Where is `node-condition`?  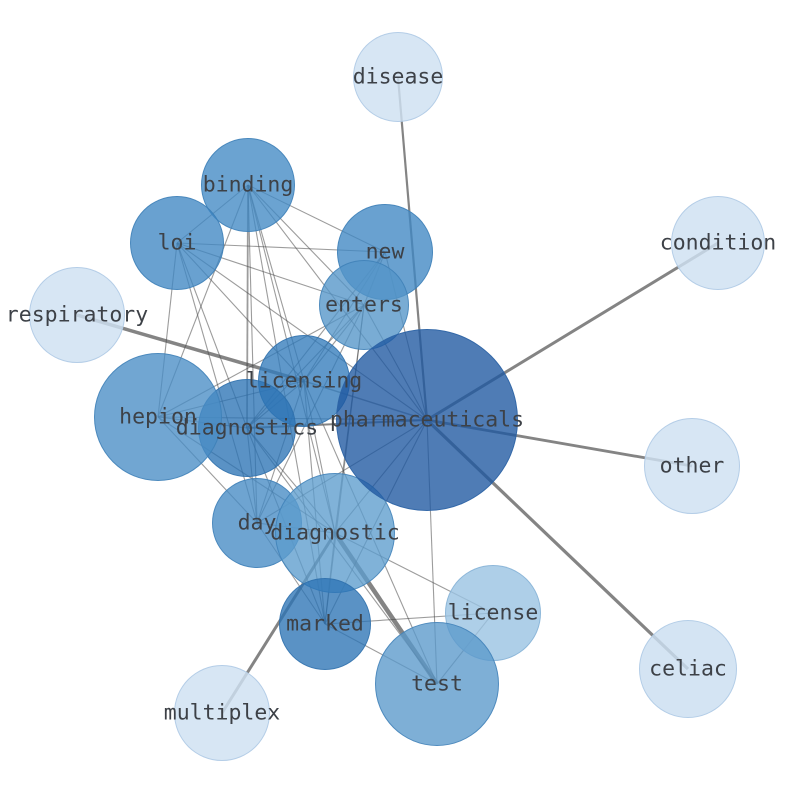 node-condition is located at coordinates (718, 243).